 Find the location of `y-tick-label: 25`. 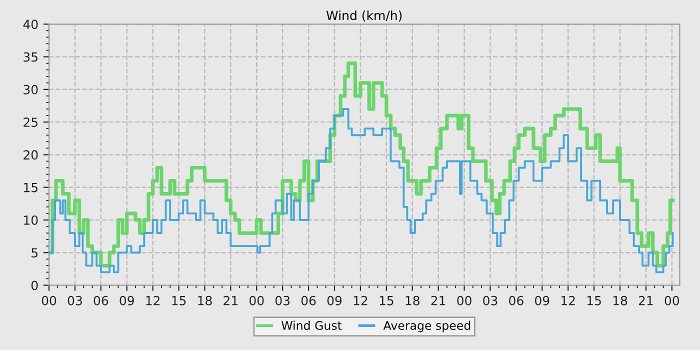

y-tick-label: 25 is located at coordinates (31, 122).